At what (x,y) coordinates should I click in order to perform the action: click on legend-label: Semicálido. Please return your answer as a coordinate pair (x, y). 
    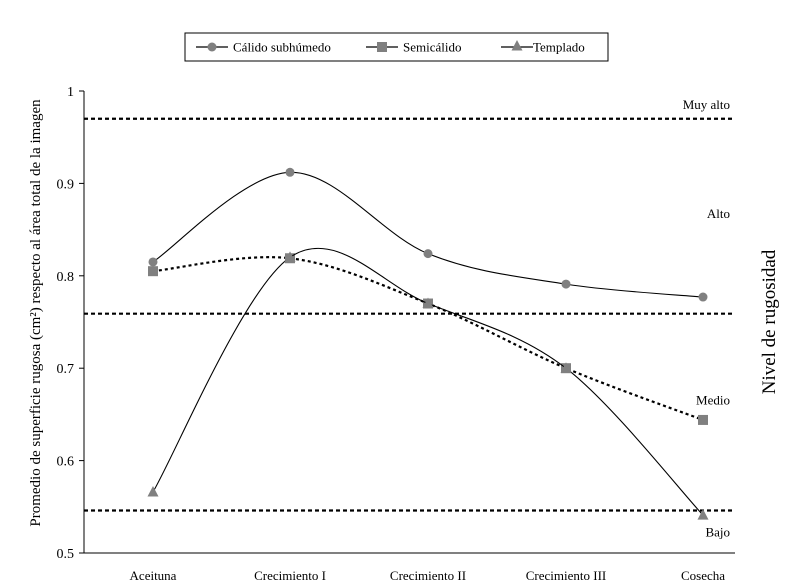
    Looking at the image, I should click on (432, 47).